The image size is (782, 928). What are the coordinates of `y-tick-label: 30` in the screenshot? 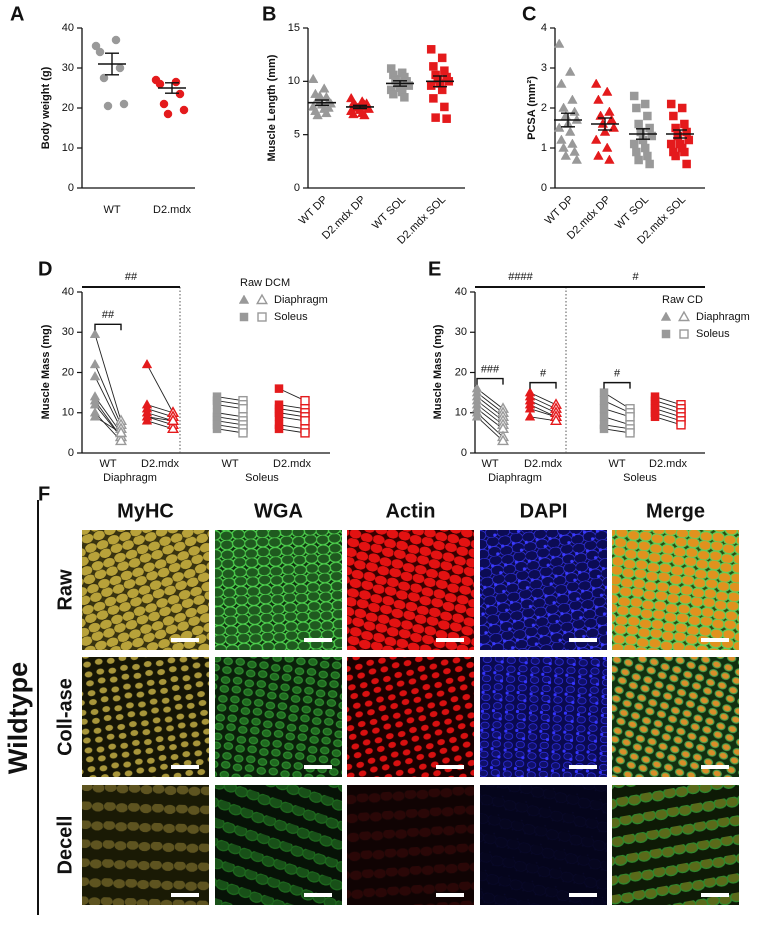 It's located at (68, 68).